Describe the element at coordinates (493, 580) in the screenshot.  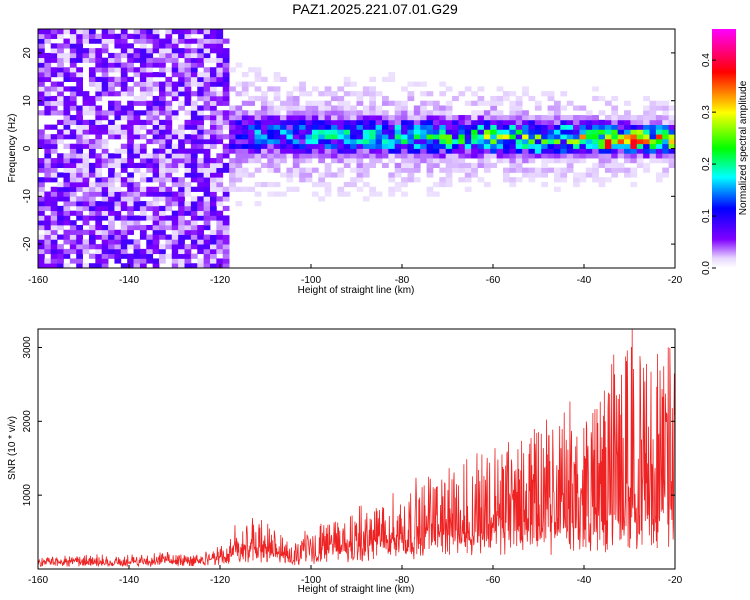
I see `snr-x-tick-label: -60` at that location.